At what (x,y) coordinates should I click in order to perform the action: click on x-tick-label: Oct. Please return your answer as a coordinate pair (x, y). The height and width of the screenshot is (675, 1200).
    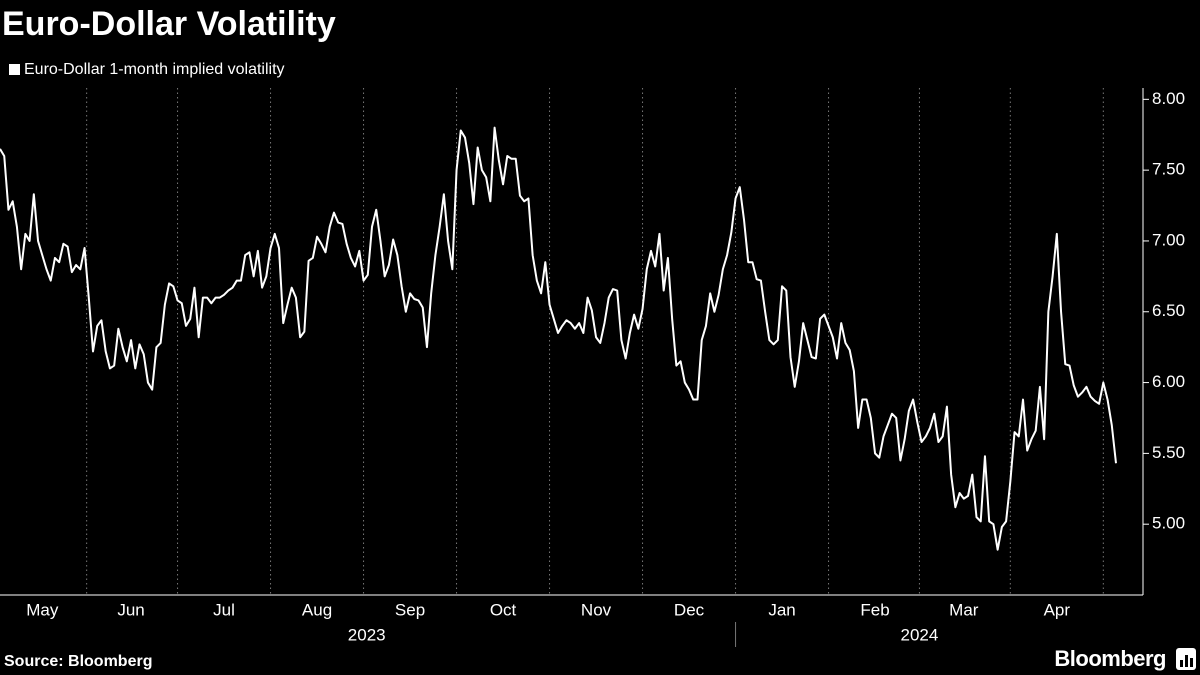
    Looking at the image, I should click on (503, 609).